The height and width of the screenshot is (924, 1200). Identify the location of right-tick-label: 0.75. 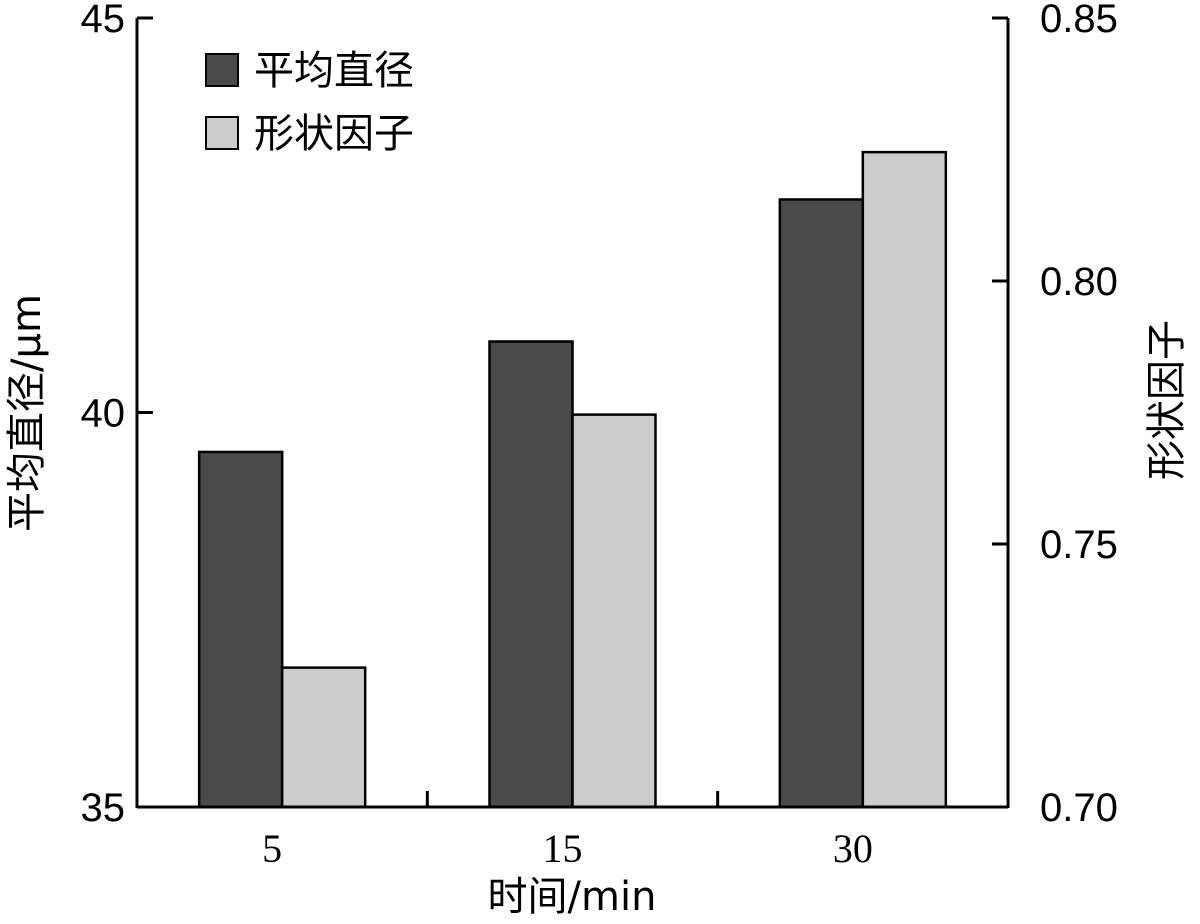
(1079, 545).